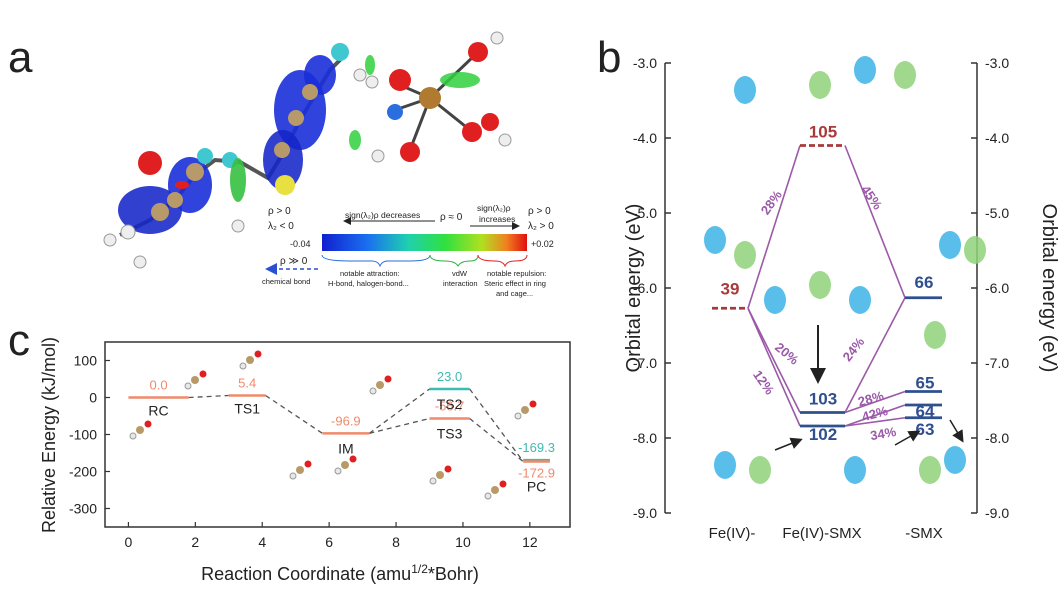 This screenshot has height=595, width=1063. I want to click on nci-right-rho: ρ > 0, so click(539, 211).